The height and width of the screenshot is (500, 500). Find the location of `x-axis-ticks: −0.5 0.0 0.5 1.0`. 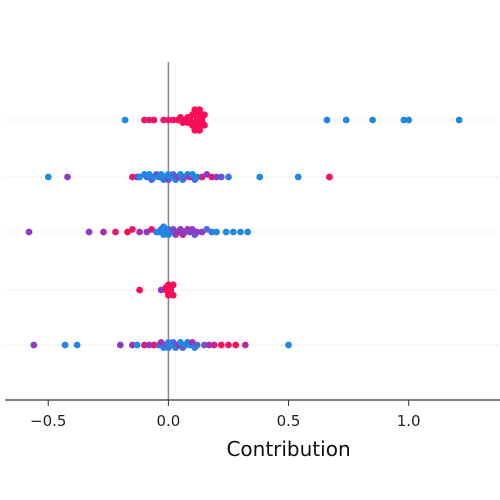

x-axis-ticks: −0.5 0.0 0.5 1.0 is located at coordinates (225, 415).